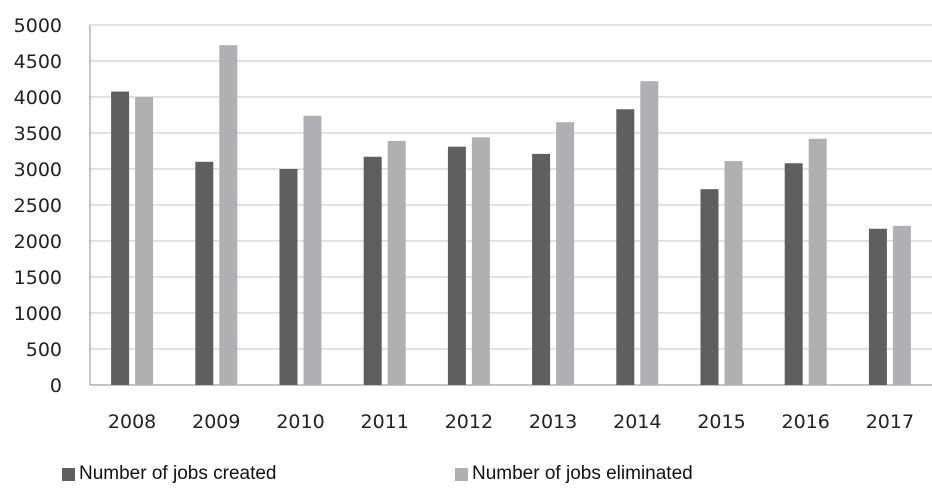 The image size is (932, 493). I want to click on bar-eliminated-2012, so click(480, 261).